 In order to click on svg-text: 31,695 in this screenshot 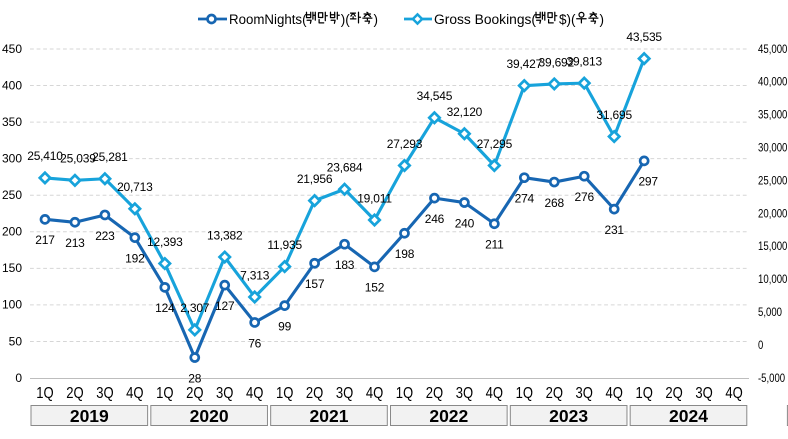, I will do `click(614, 115)`.